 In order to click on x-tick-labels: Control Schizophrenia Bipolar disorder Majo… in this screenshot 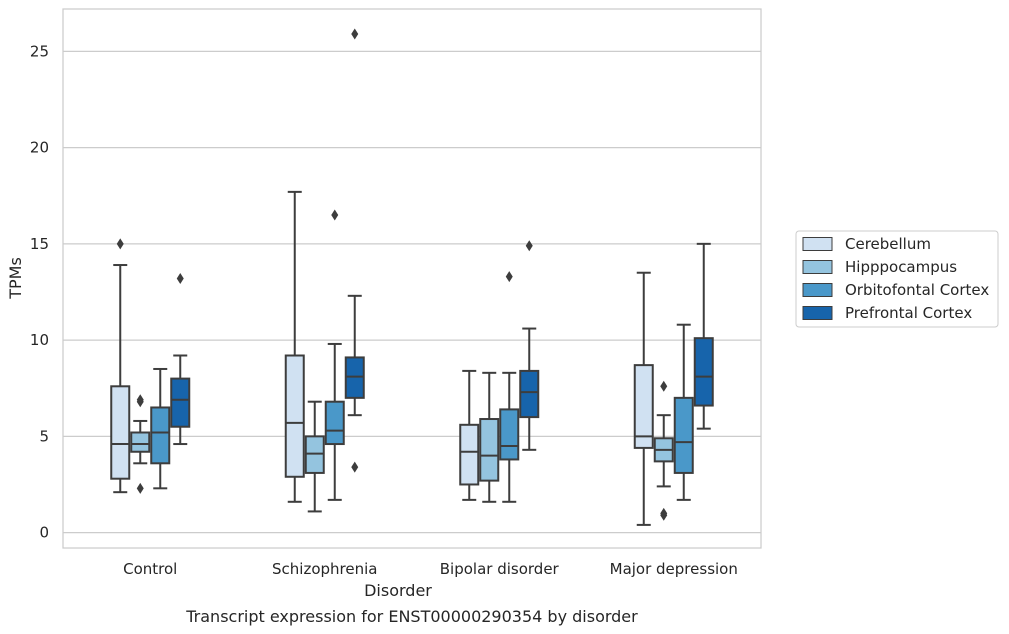, I will do `click(430, 569)`.